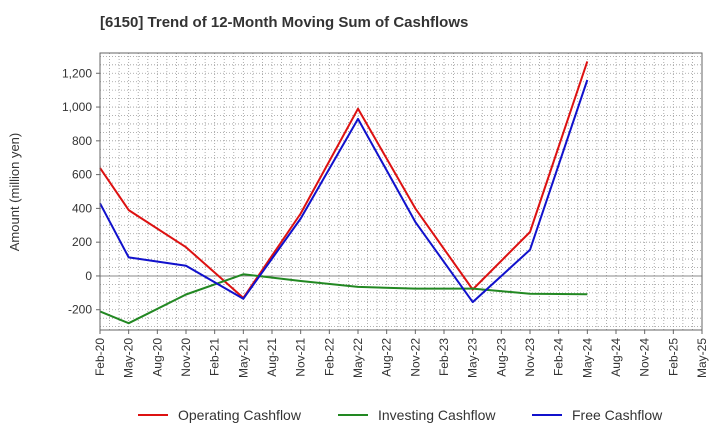  I want to click on x-tick-label: May-24, so click(587, 358).